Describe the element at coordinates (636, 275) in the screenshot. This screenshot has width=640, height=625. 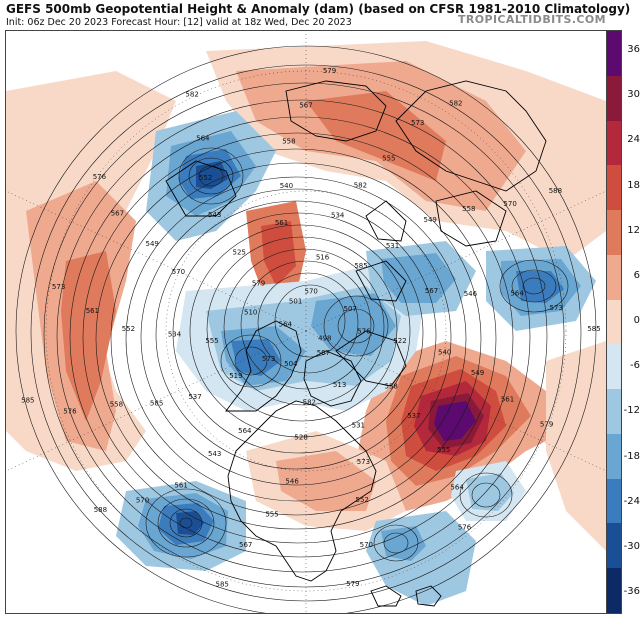
I see `colorbar-tick: 6` at that location.